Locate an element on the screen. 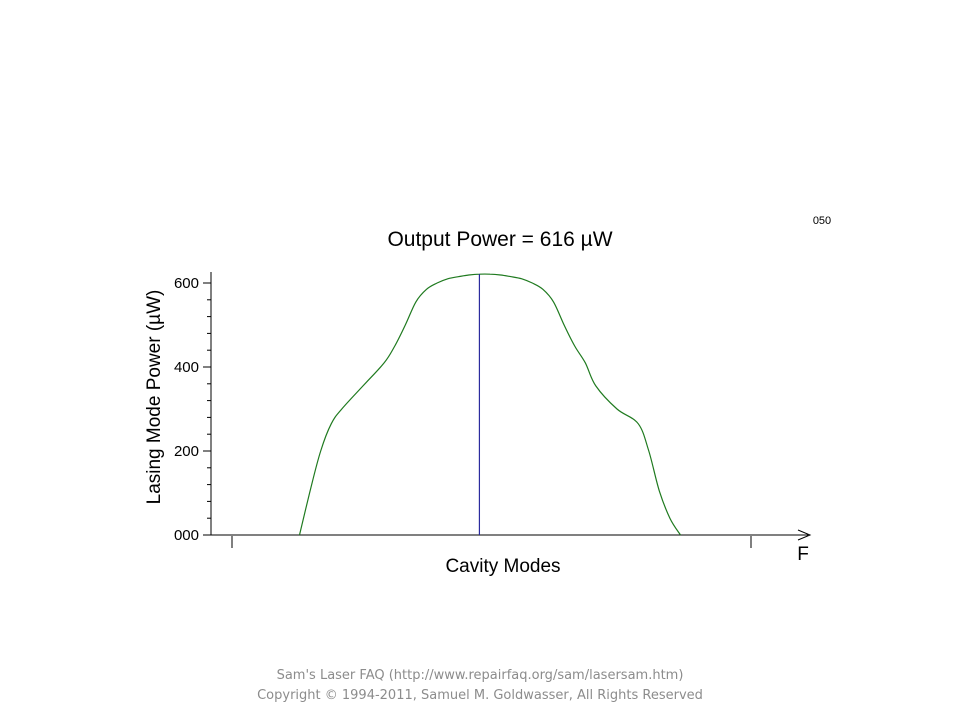 The image size is (960, 720). x-axis-label: Cavity Modes is located at coordinates (502, 566).